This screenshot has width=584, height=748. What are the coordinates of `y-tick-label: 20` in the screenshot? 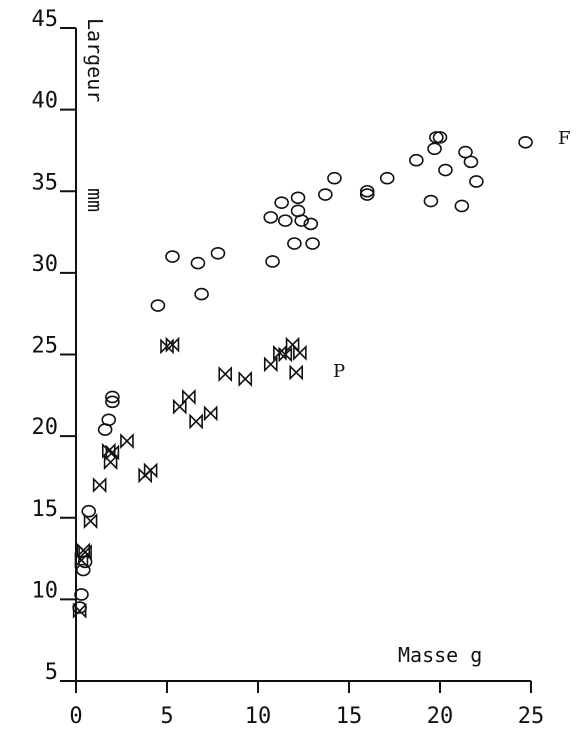 It's located at (45, 427).